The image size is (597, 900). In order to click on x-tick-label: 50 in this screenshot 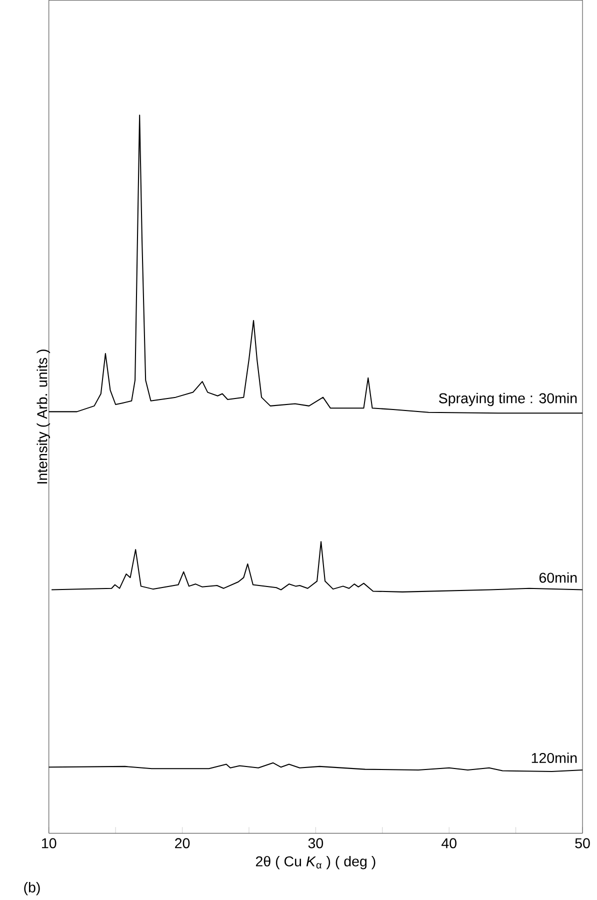, I will do `click(582, 843)`.